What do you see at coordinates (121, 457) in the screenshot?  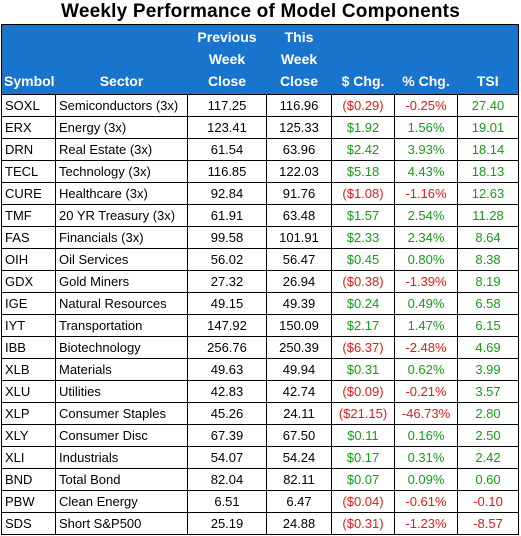 I see `sector-cell: Industrials` at bounding box center [121, 457].